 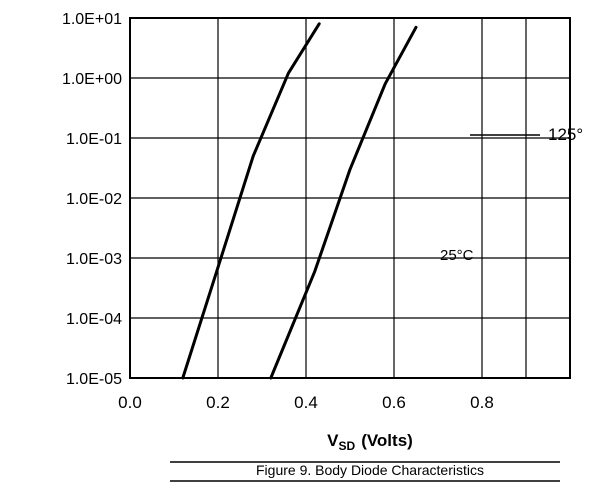 I want to click on y-tick-label: 1.0E-03, so click(x=94, y=259).